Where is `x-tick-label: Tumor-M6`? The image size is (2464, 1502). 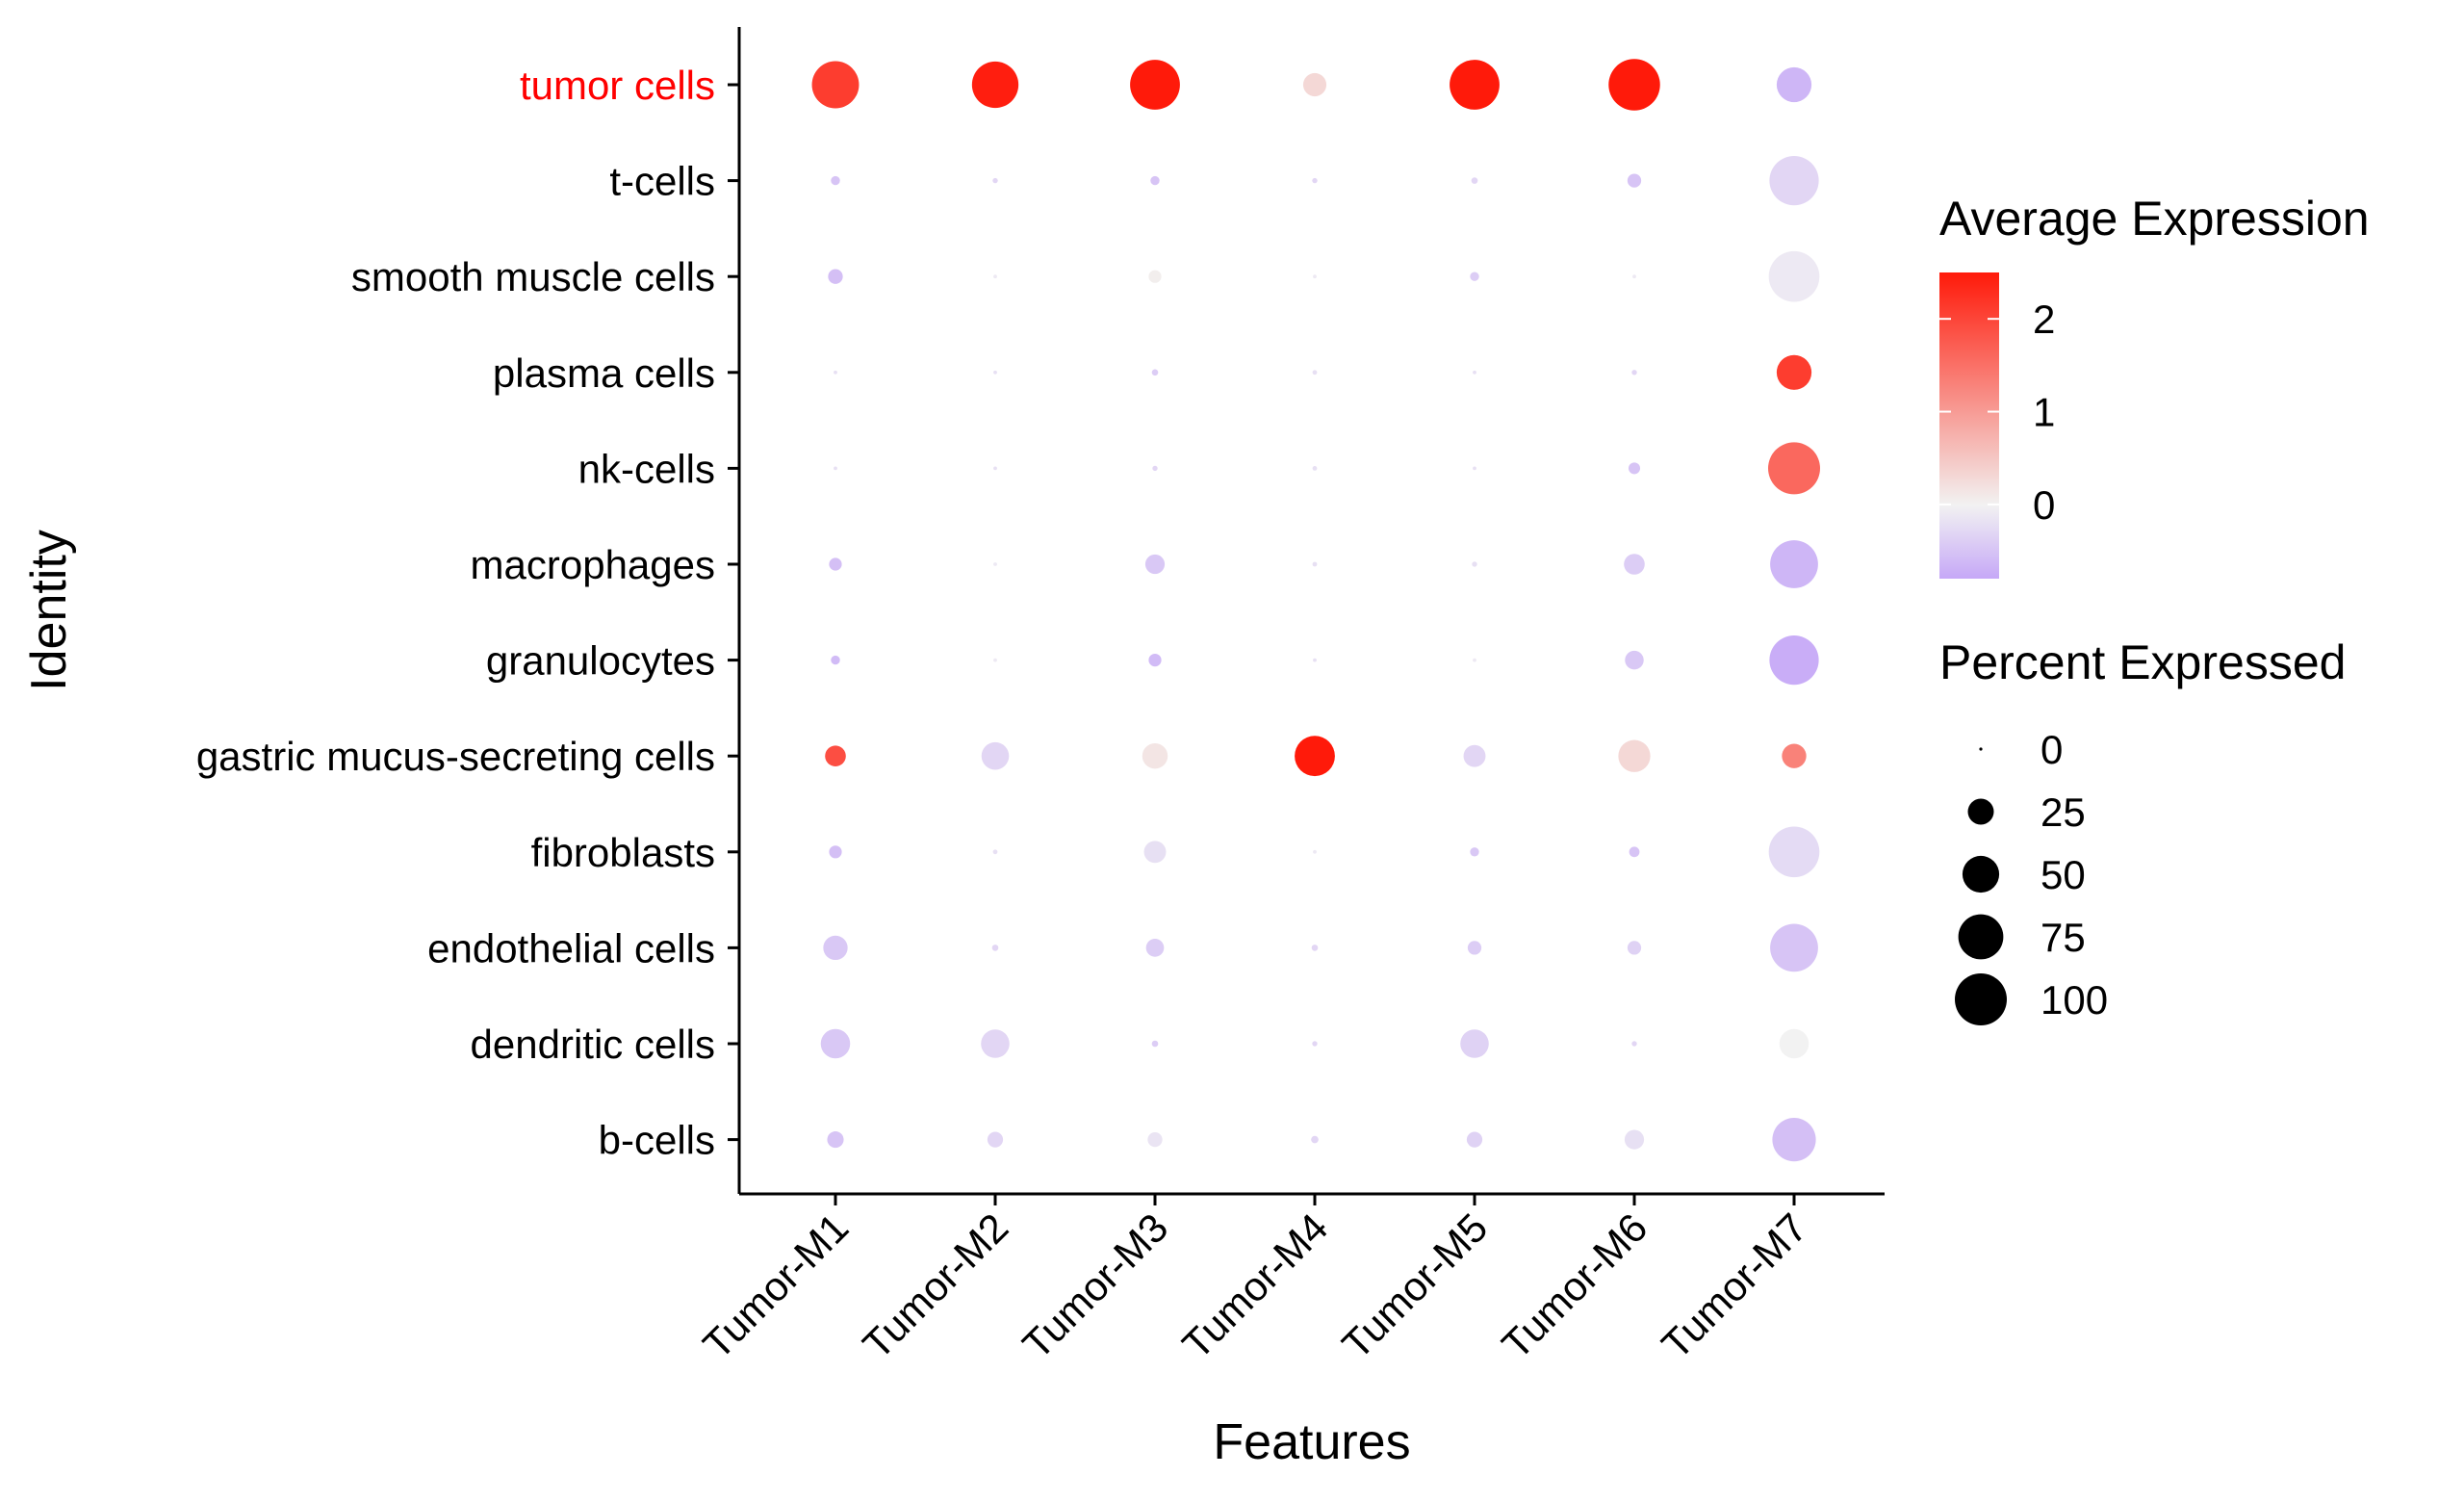
x-tick-label: Tumor-M6 is located at coordinates (1574, 1285).